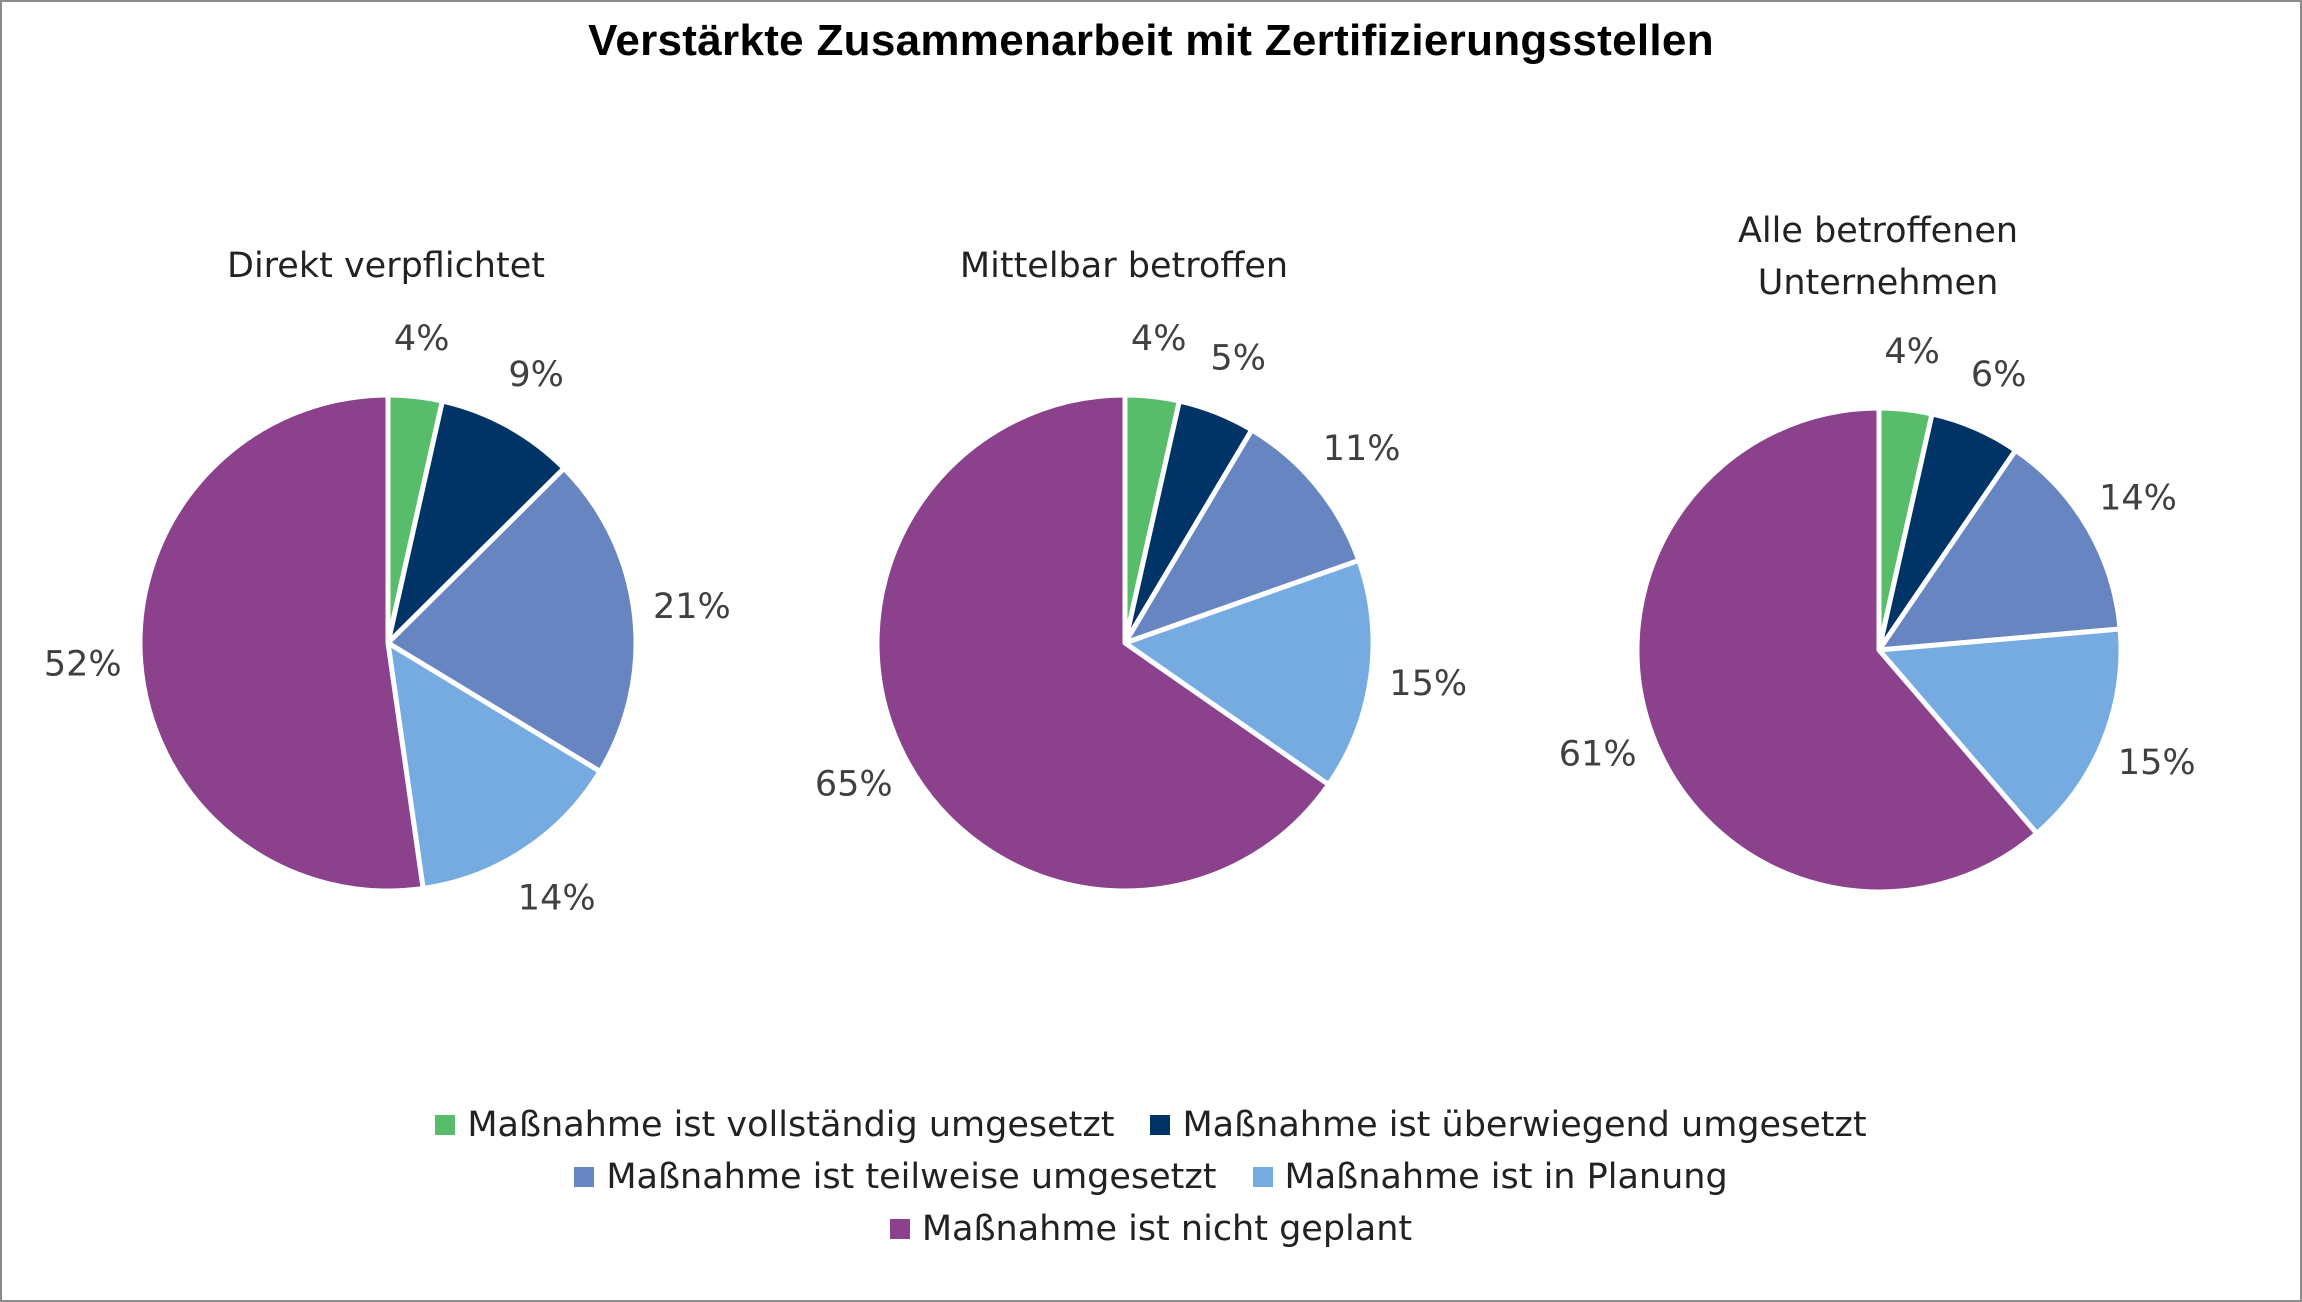 This screenshot has width=2302, height=1302. What do you see at coordinates (1878, 231) in the screenshot?
I see `pie-title-line: Alle betroffenen` at bounding box center [1878, 231].